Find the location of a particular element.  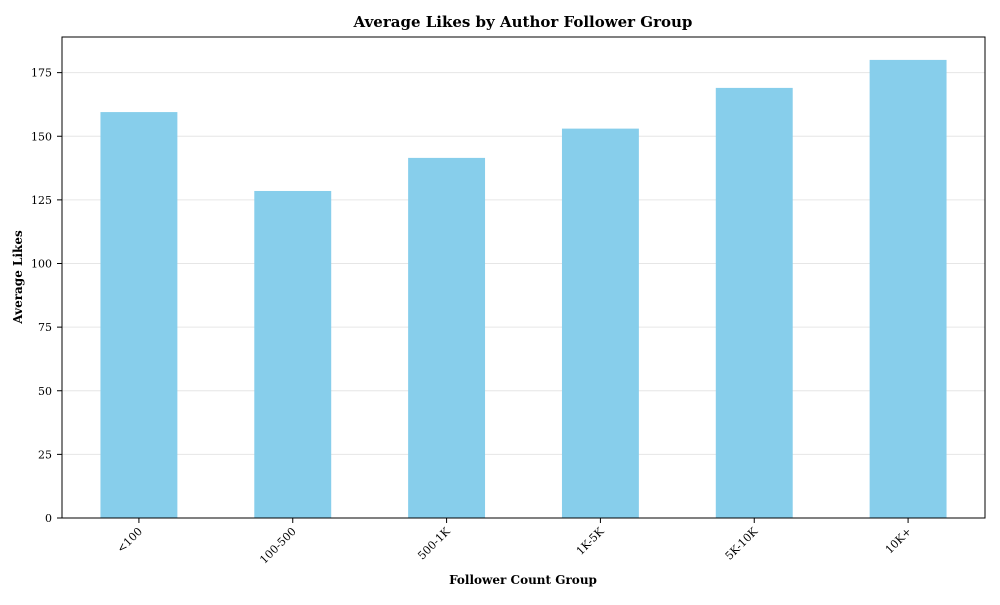

y-tick-label: 175 is located at coordinates (41, 73).